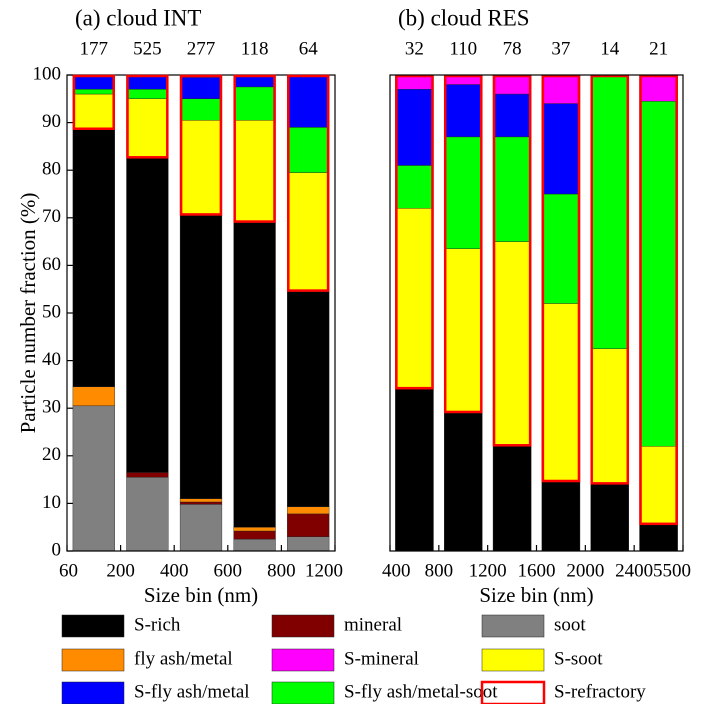  What do you see at coordinates (47, 73) in the screenshot?
I see `y-tick-label: 100` at bounding box center [47, 73].